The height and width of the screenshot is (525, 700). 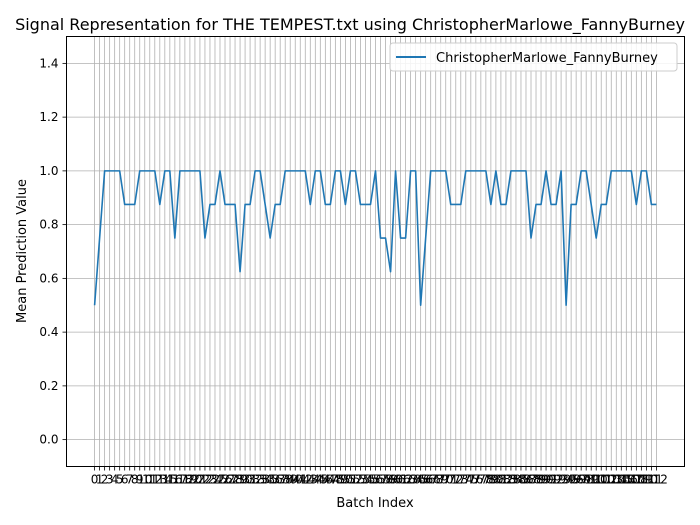 I want to click on x-tick-label: 72, so click(x=455, y=480).